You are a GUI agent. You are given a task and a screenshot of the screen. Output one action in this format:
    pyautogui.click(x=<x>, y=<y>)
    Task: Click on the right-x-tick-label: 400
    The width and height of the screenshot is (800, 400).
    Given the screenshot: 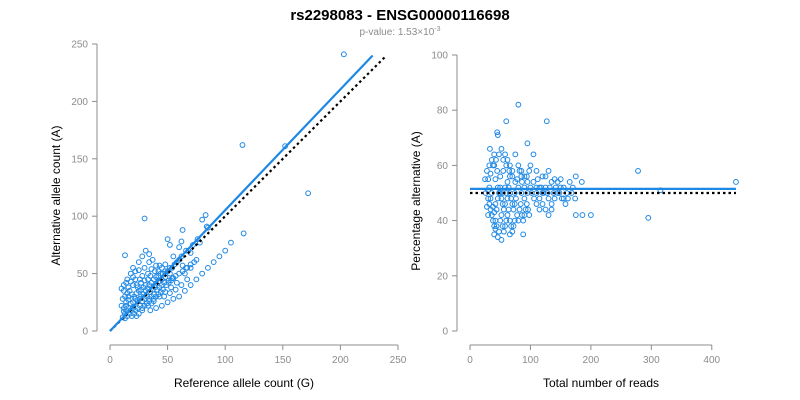 What is the action you would take?
    pyautogui.click(x=711, y=360)
    